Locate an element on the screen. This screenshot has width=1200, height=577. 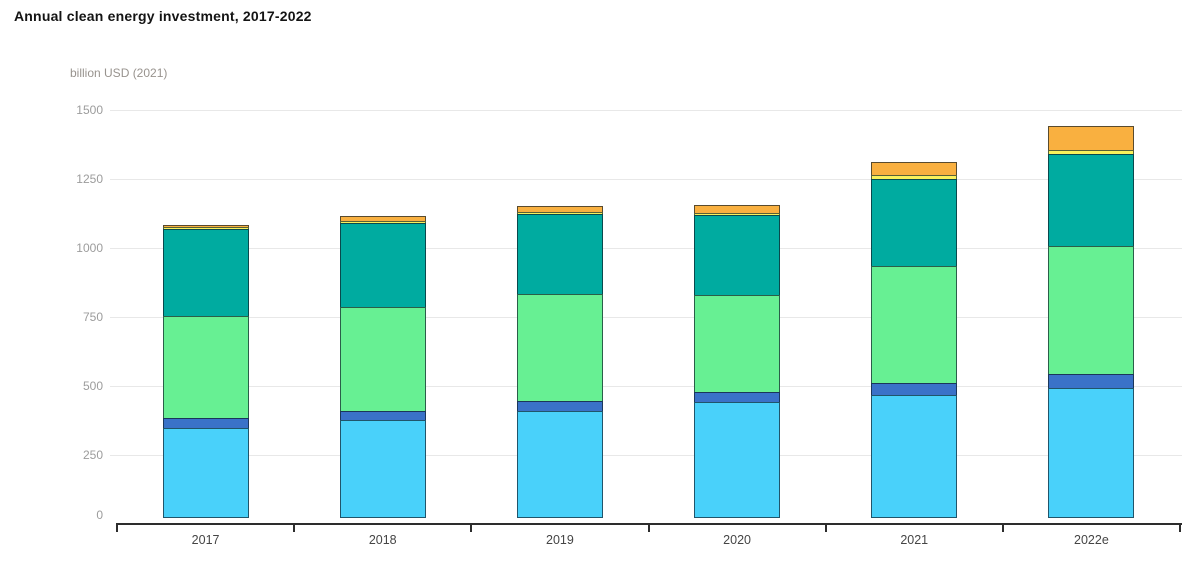
stacked-bar-2019 is located at coordinates (559, 364).